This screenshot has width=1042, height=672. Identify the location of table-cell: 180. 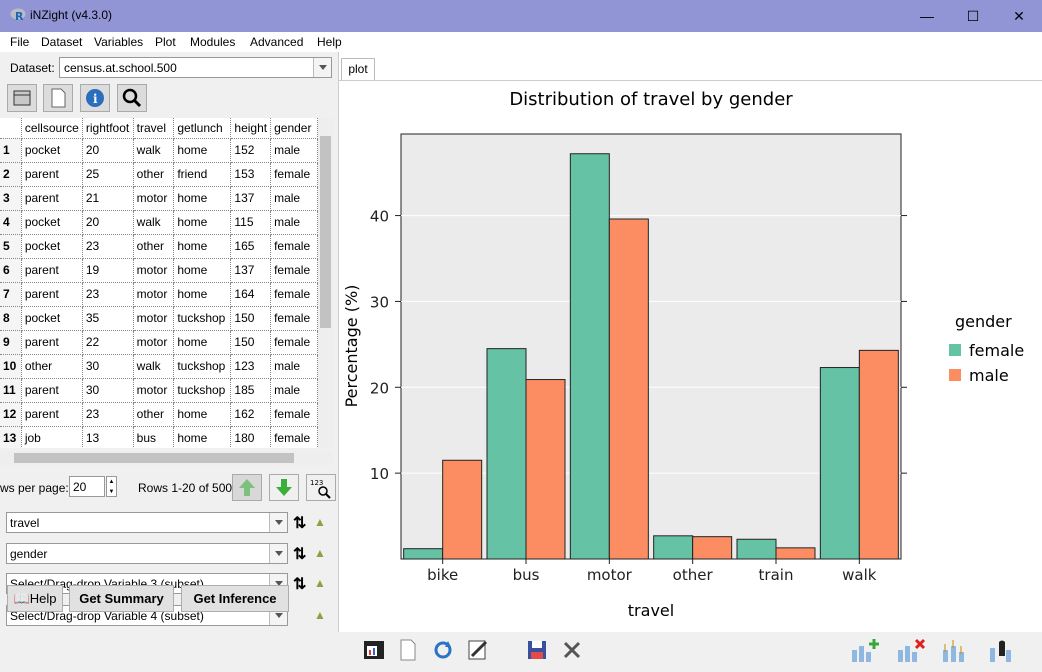
(251, 437).